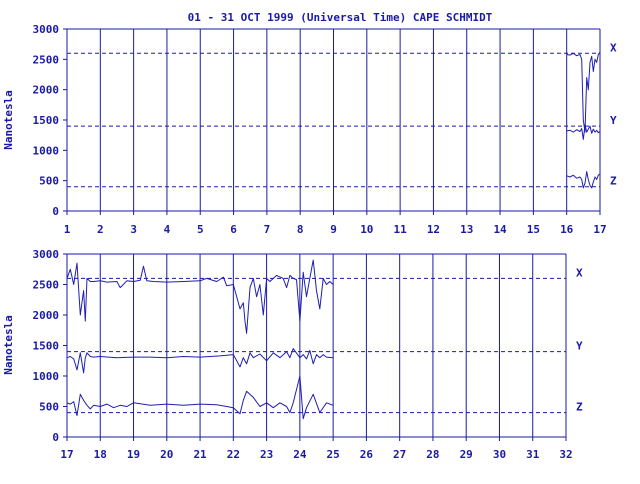 The image size is (640, 484). Describe the element at coordinates (567, 229) in the screenshot. I see `x-tick-label: 16` at that location.